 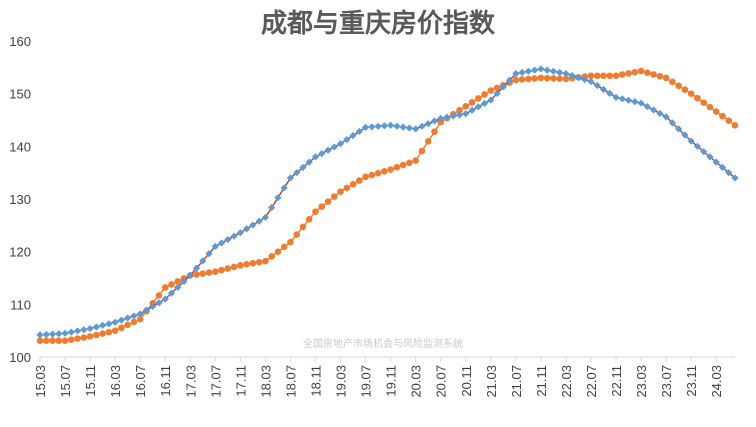 I want to click on x-tick-label: 19.11, so click(x=391, y=381).